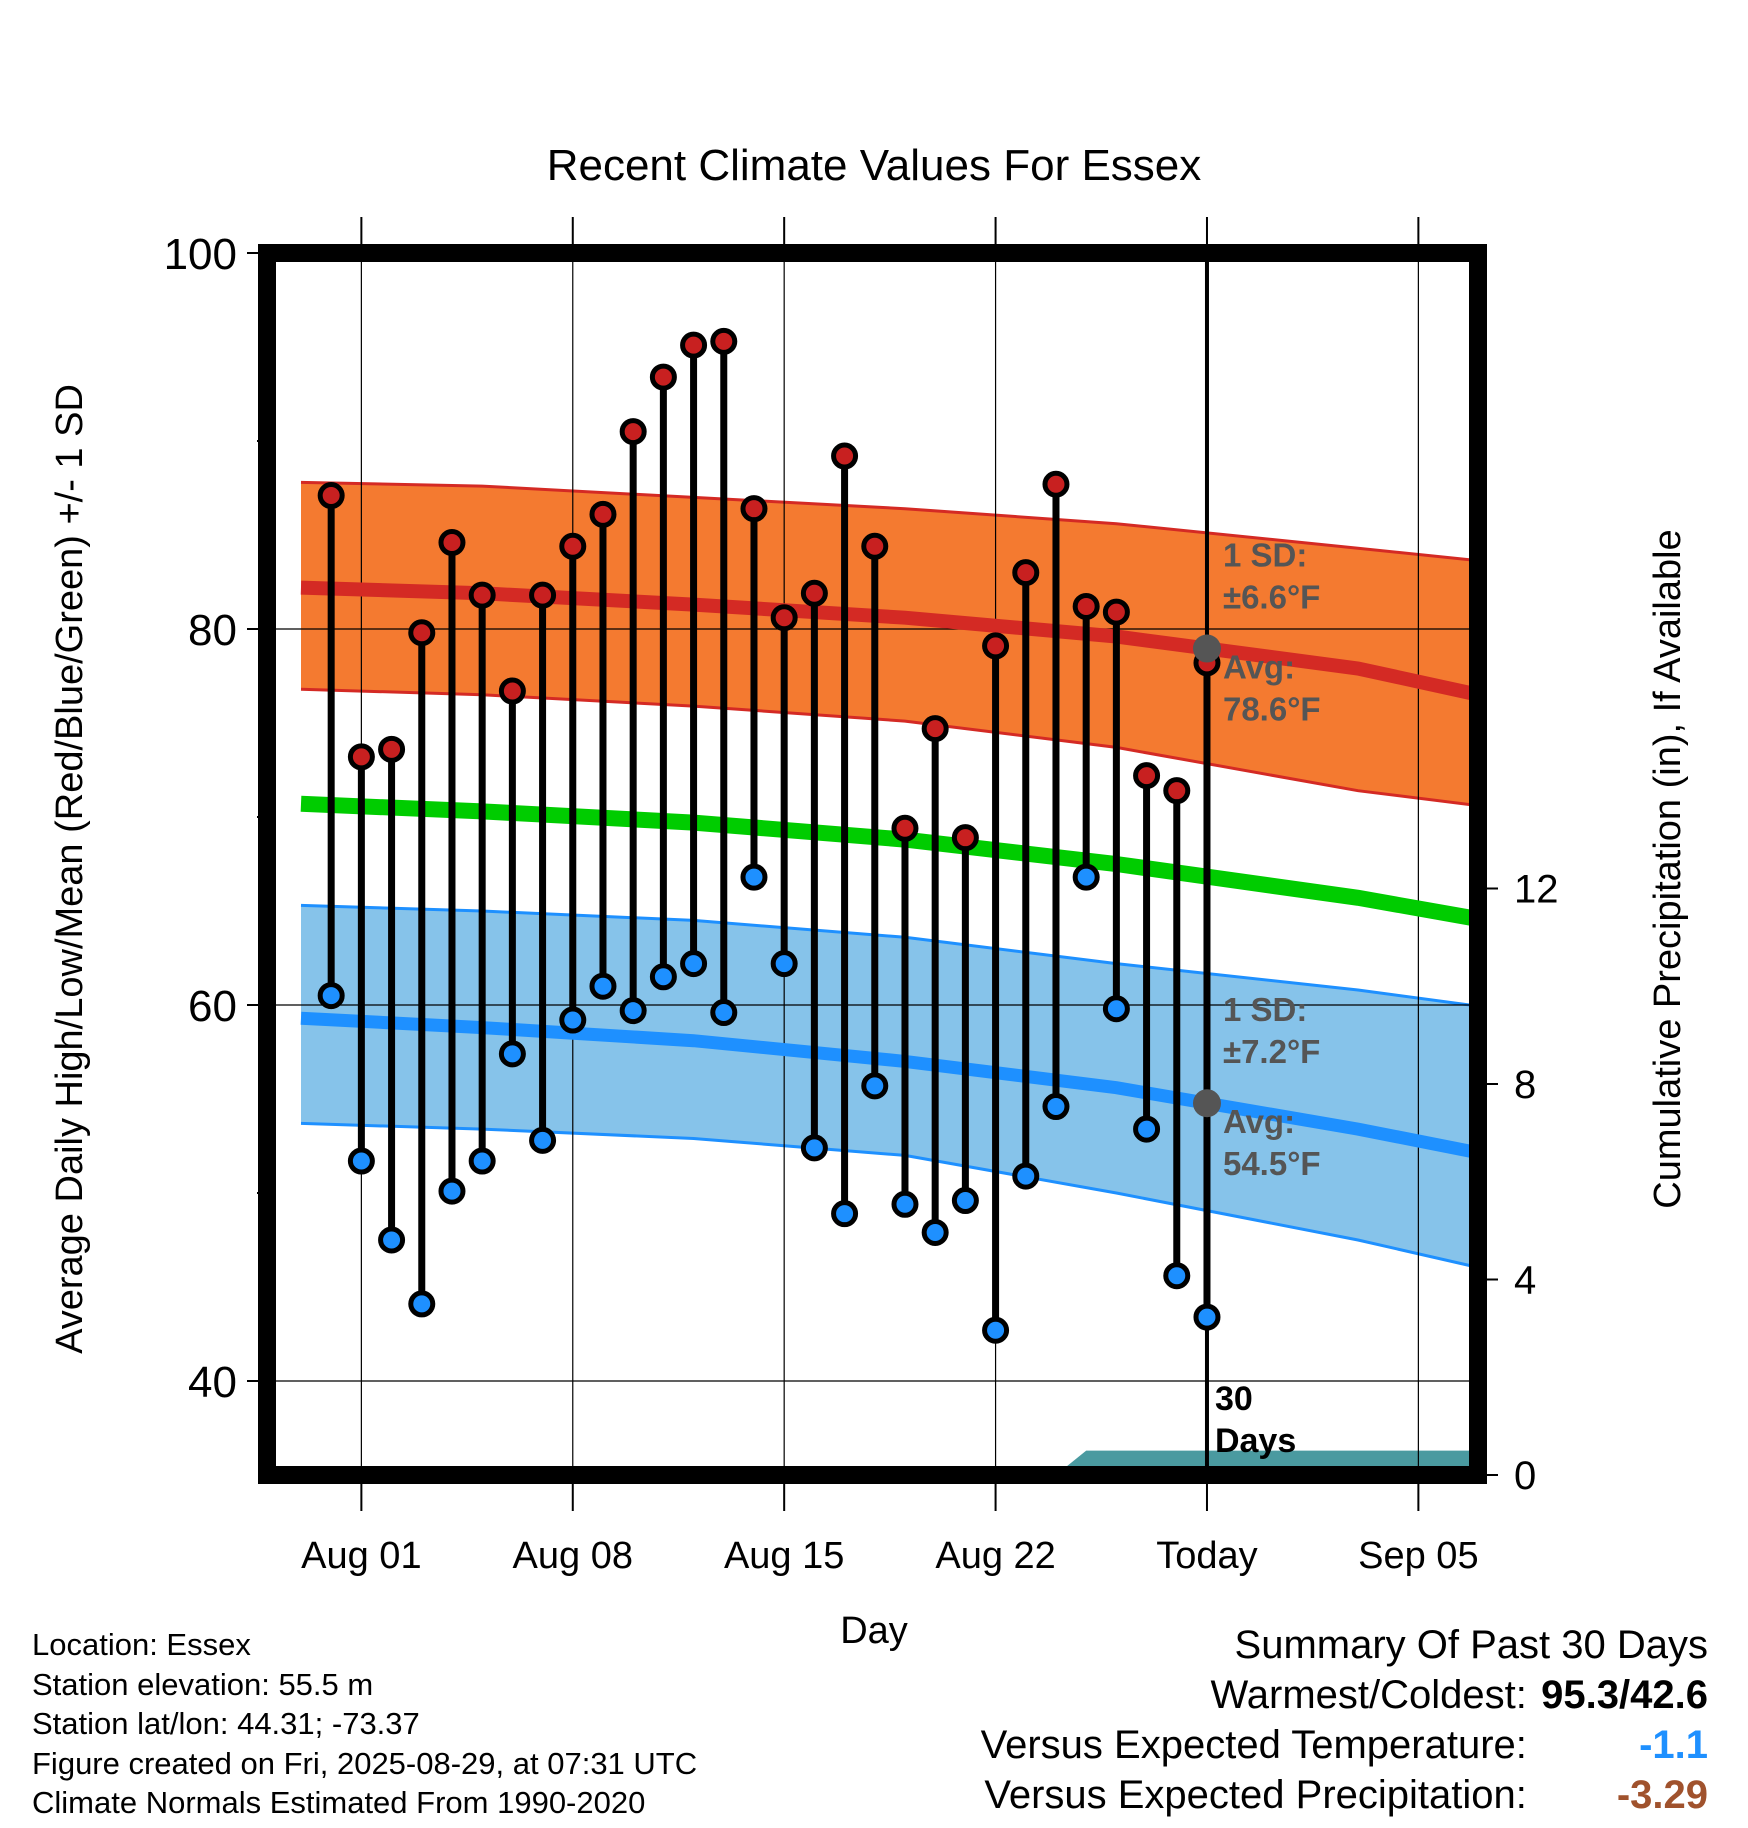 This screenshot has height=1828, width=1748. Describe the element at coordinates (995, 1556) in the screenshot. I see `x-tick-label: Aug 22` at that location.